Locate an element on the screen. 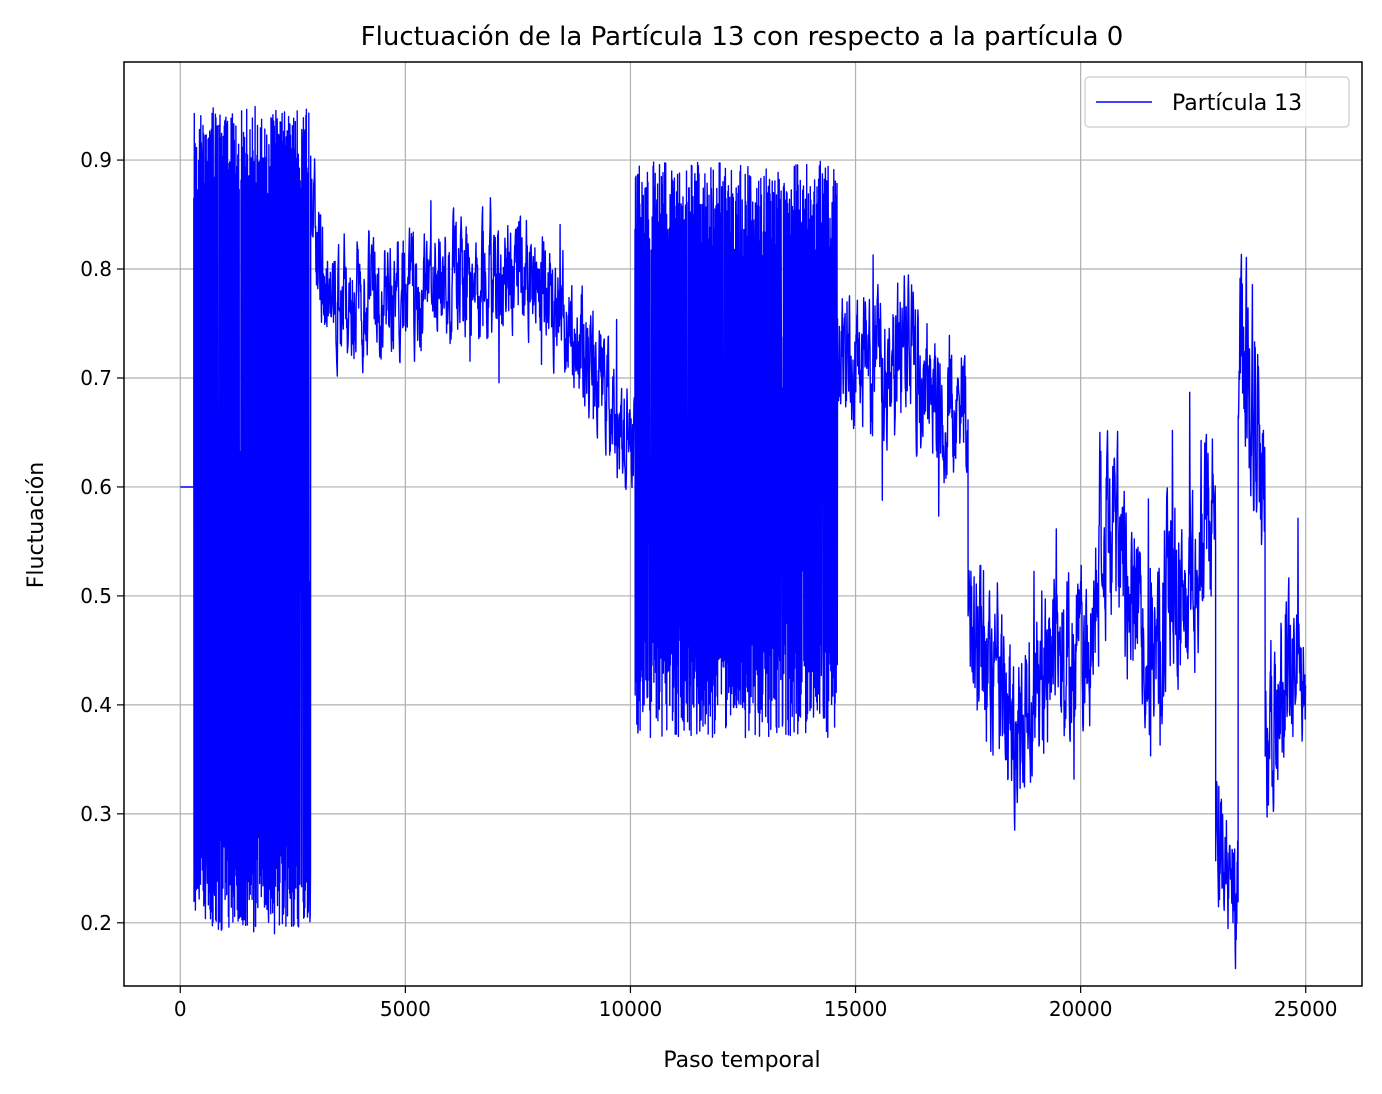 Image resolution: width=1382 pixels, height=1094 pixels. legend-label: Partícula 13 is located at coordinates (1237, 103).